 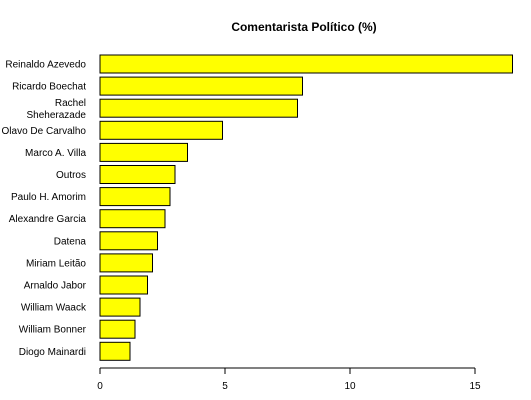 What do you see at coordinates (55, 286) in the screenshot?
I see `category-label-arnaldo-jabor: Arnaldo Jabor` at bounding box center [55, 286].